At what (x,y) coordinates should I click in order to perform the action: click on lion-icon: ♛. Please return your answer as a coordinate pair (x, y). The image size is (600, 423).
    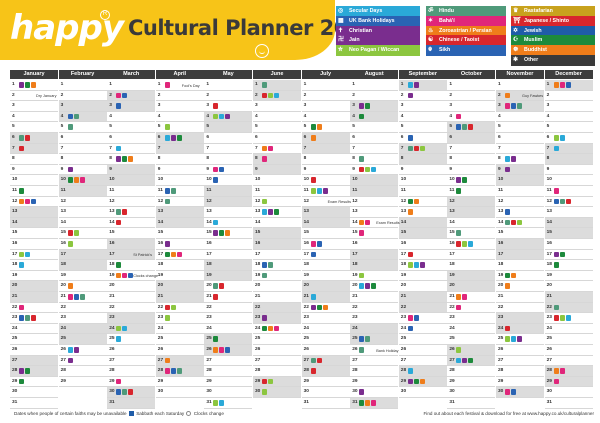
    Looking at the image, I should click on (516, 11).